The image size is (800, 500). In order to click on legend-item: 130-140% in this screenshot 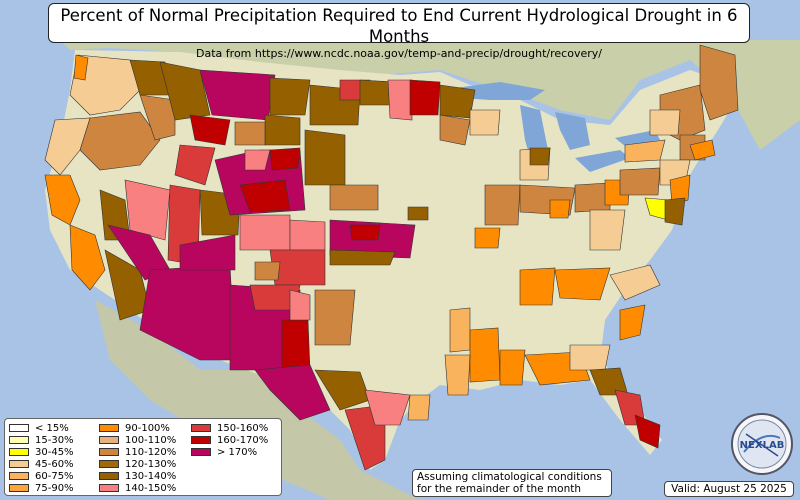, I will do `click(145, 476)`.